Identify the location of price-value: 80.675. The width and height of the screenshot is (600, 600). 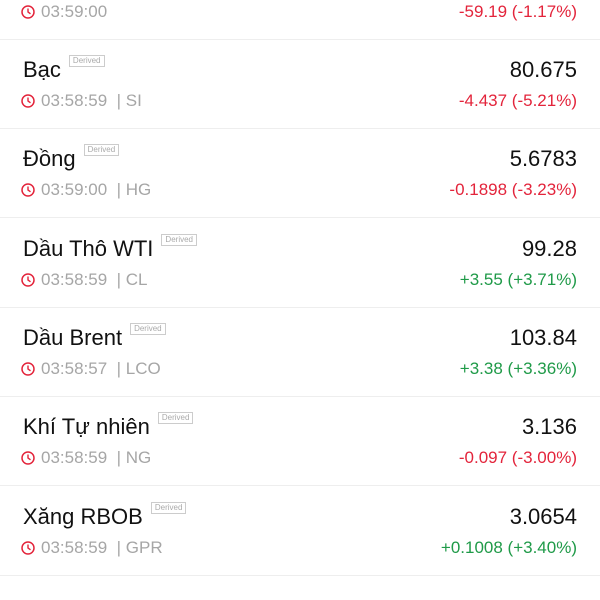
(543, 69).